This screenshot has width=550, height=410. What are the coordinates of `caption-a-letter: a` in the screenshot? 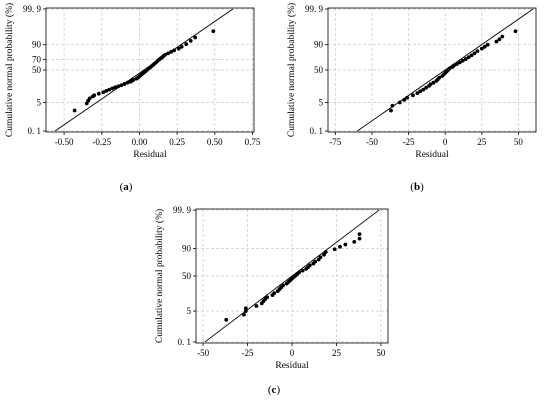 It's located at (126, 187).